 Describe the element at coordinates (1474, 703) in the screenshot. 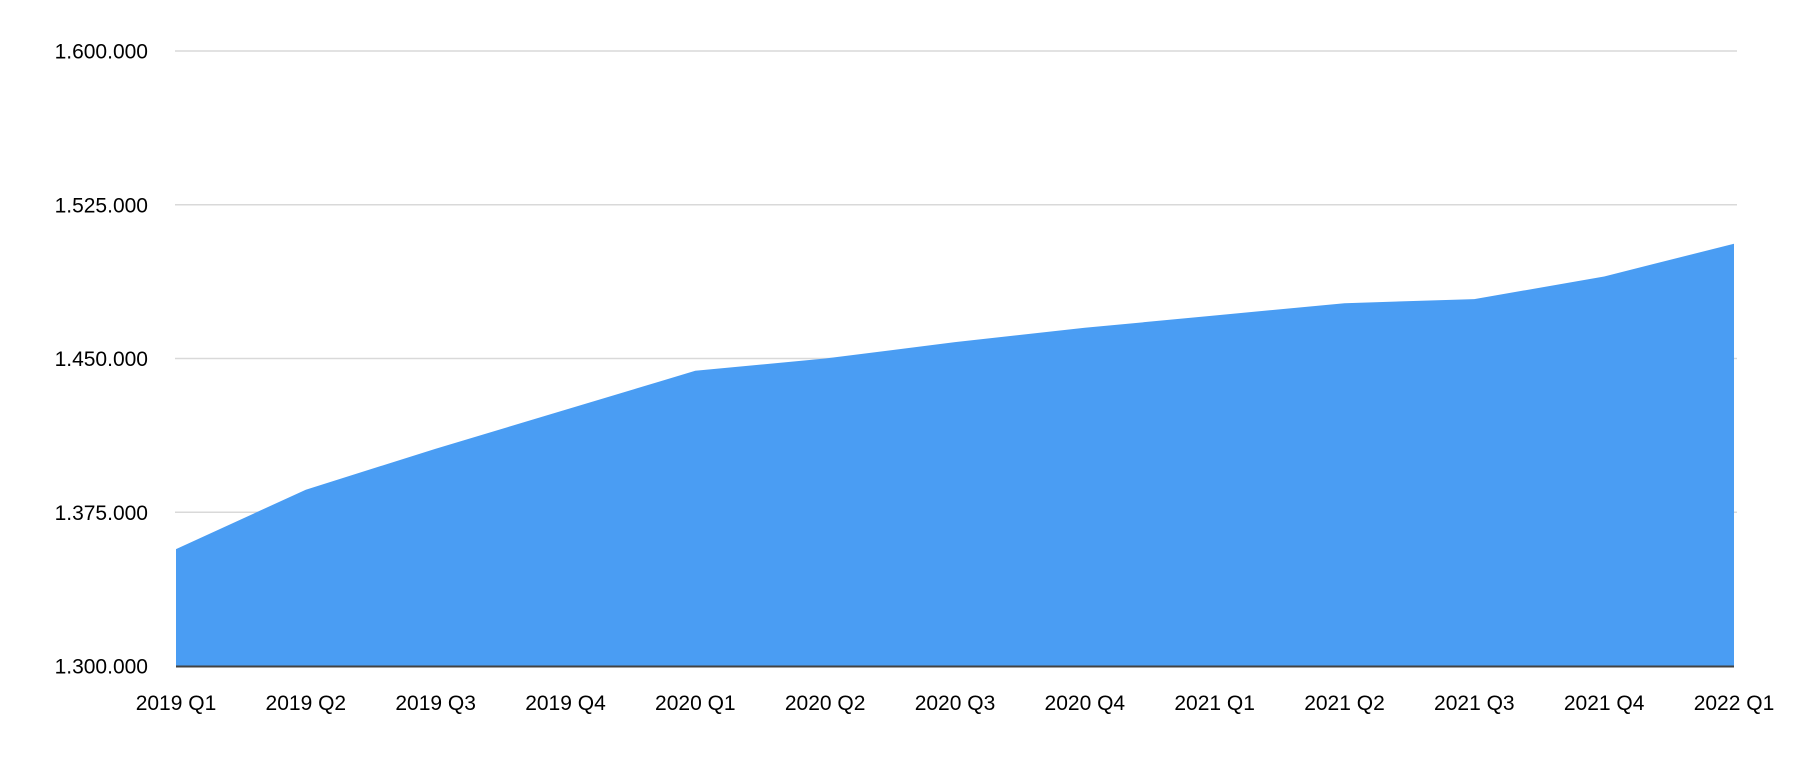

I see `x-axis-tick-label: 2021 Q3` at that location.